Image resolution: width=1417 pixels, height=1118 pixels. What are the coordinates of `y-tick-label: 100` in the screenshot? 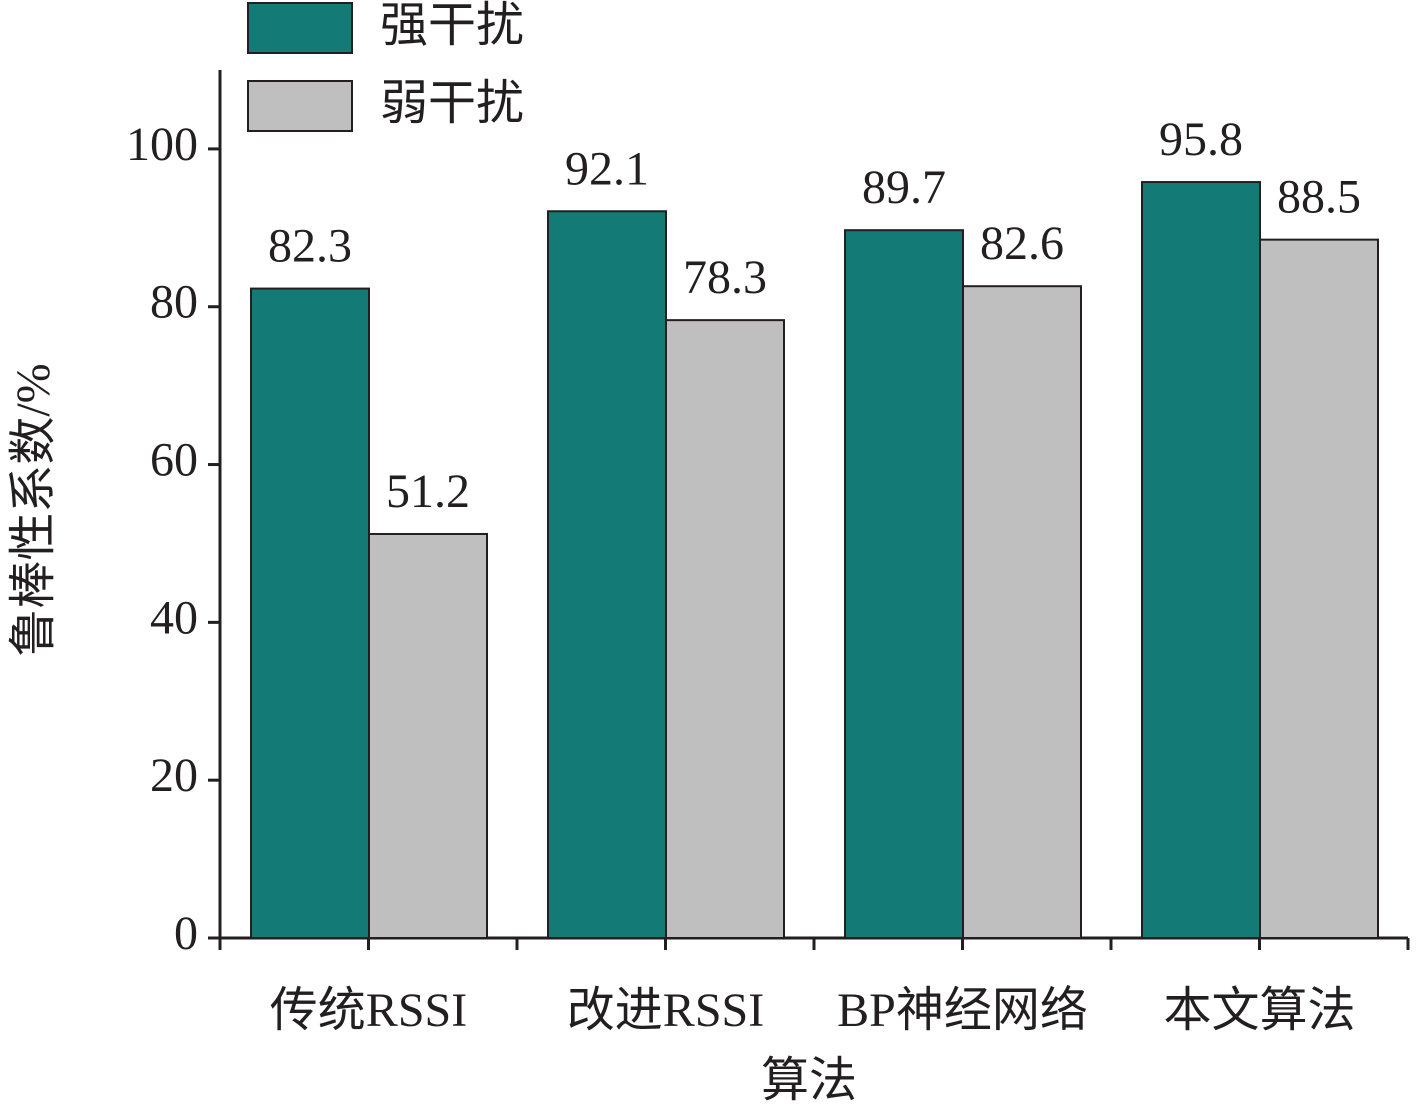 It's located at (162, 144).